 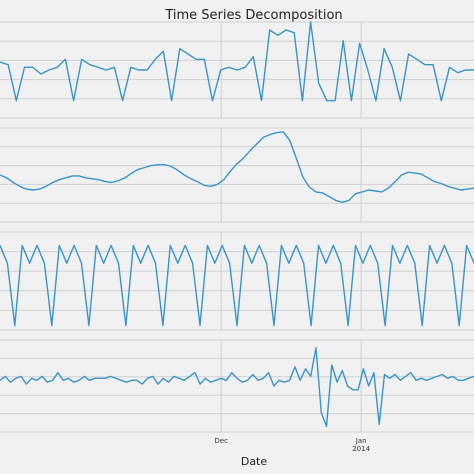 I want to click on x-tick-jan-year: 2014, so click(x=361, y=449).